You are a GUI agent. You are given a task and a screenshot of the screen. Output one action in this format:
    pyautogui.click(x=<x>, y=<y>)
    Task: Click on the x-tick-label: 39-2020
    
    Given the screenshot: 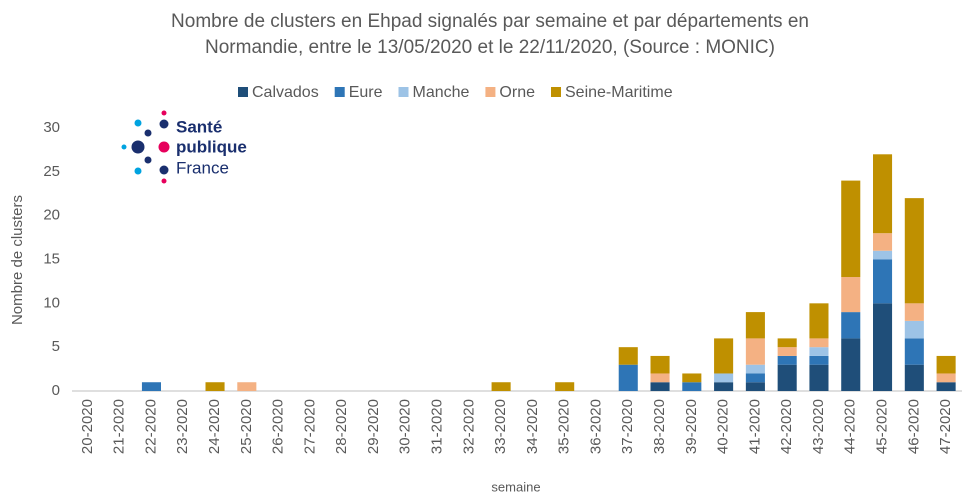 What is the action you would take?
    pyautogui.click(x=691, y=426)
    